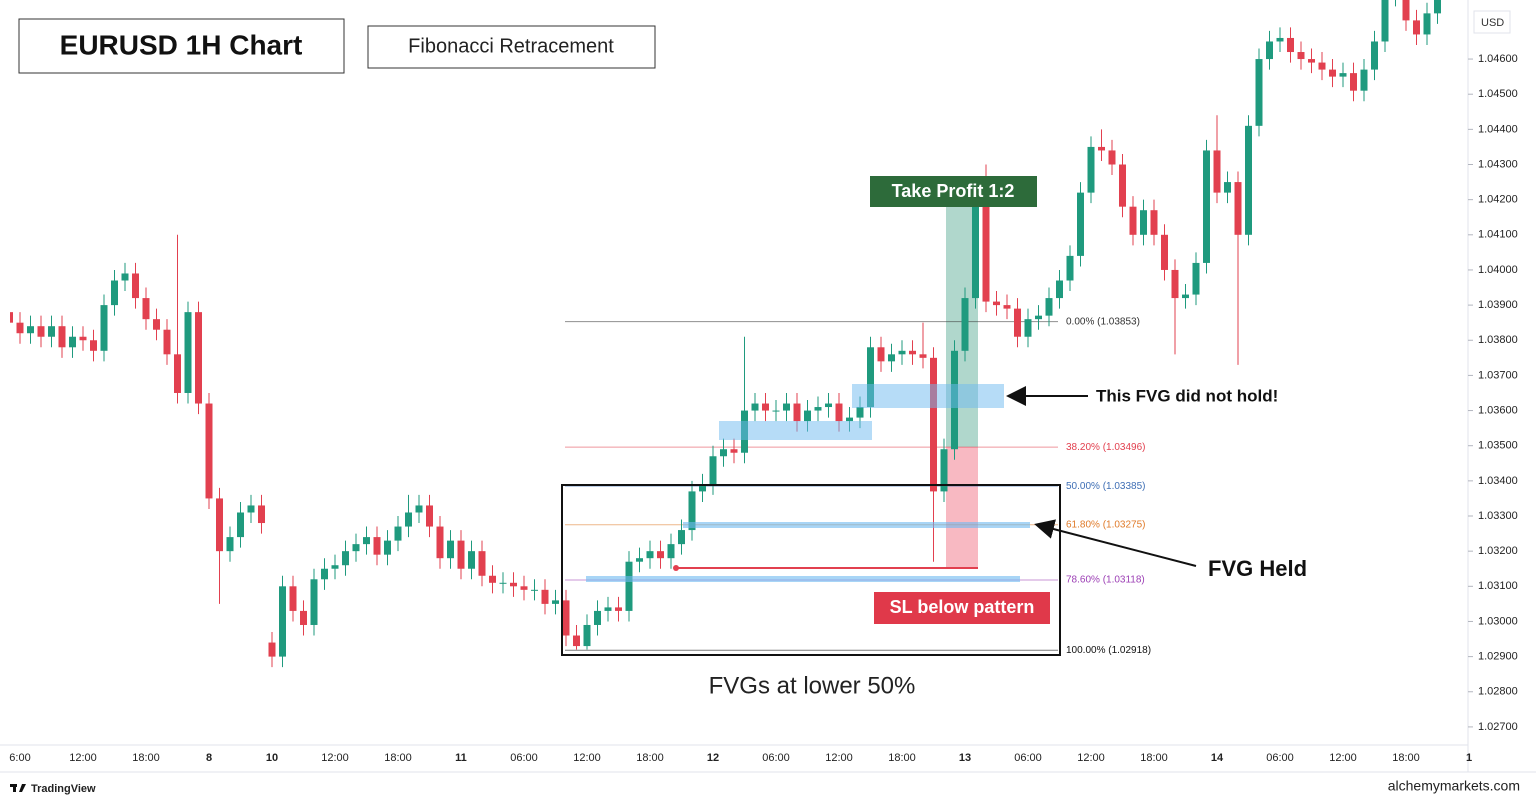 Image resolution: width=1536 pixels, height=805 pixels. What do you see at coordinates (811, 570) in the screenshot?
I see `pattern-box` at bounding box center [811, 570].